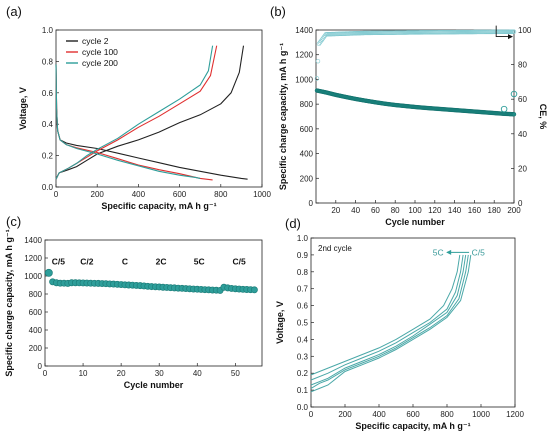  What do you see at coordinates (475, 210) in the screenshot?
I see `x-tick-label: 160` at bounding box center [475, 210].